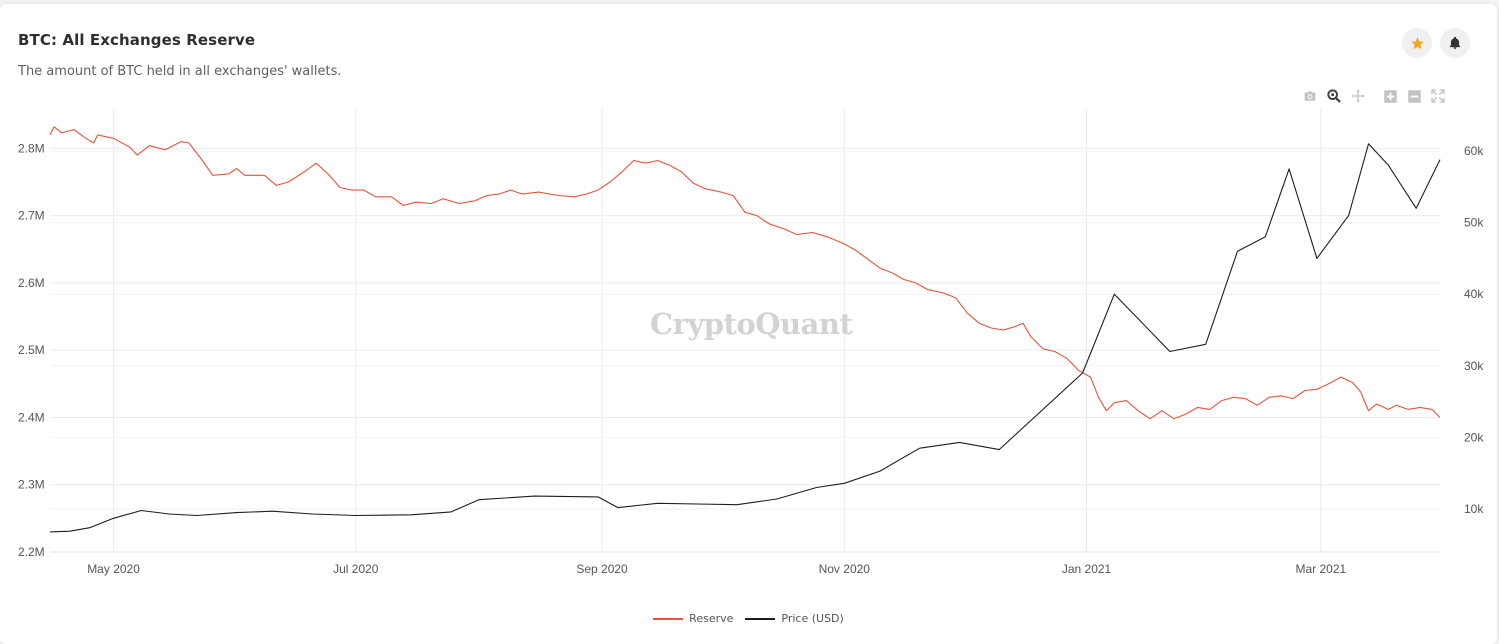  What do you see at coordinates (31, 216) in the screenshot?
I see `y-left-tick-label: 2.7M` at bounding box center [31, 216].